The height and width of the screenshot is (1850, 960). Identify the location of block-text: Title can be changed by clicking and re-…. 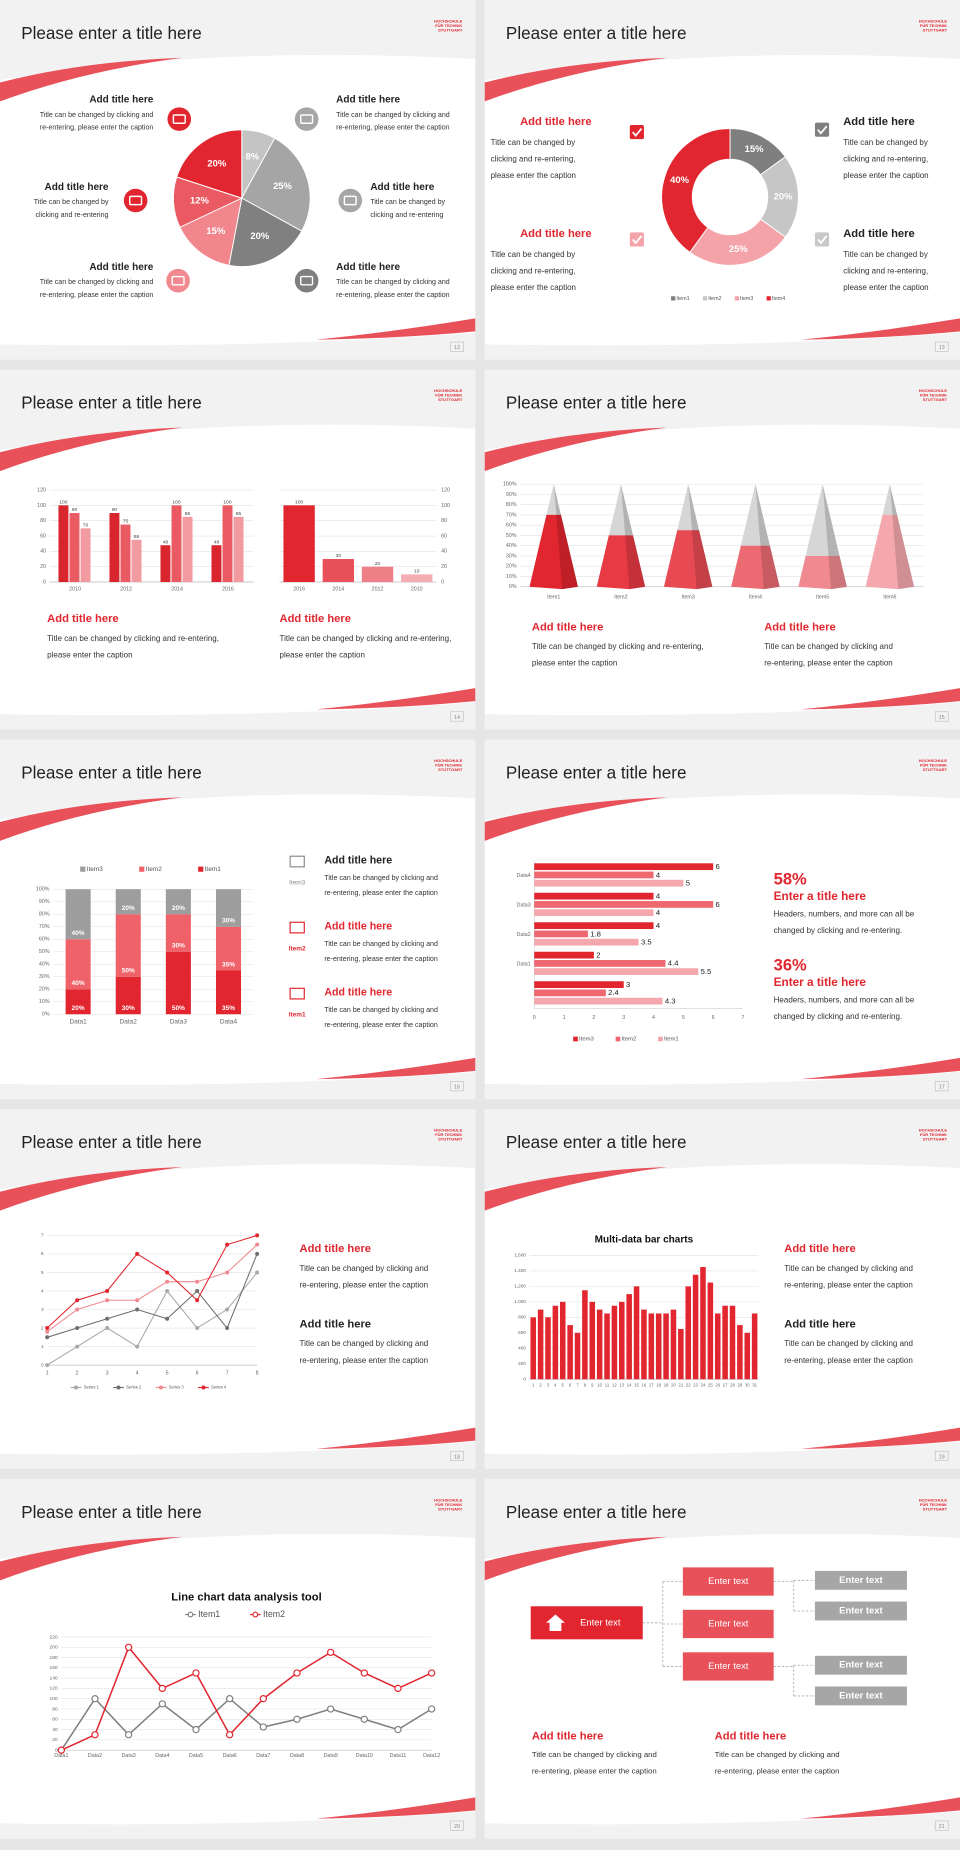
(618, 646).